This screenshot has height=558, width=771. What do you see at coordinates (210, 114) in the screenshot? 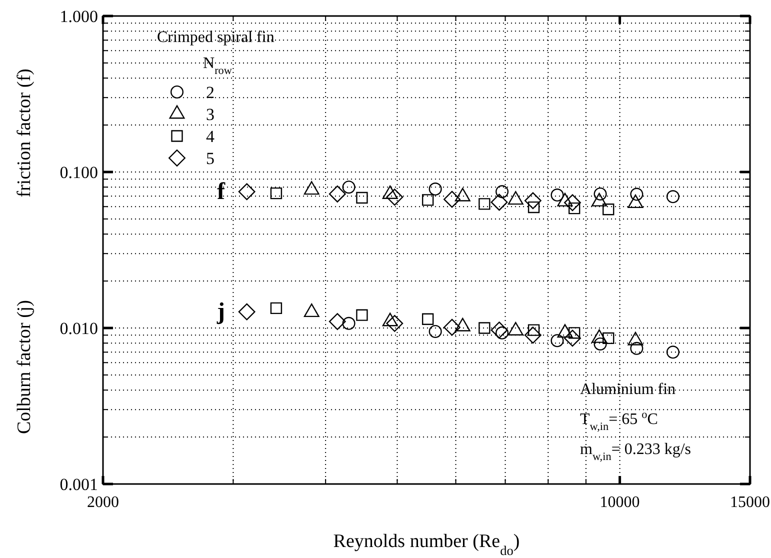
I see `legend-label: 3` at bounding box center [210, 114].